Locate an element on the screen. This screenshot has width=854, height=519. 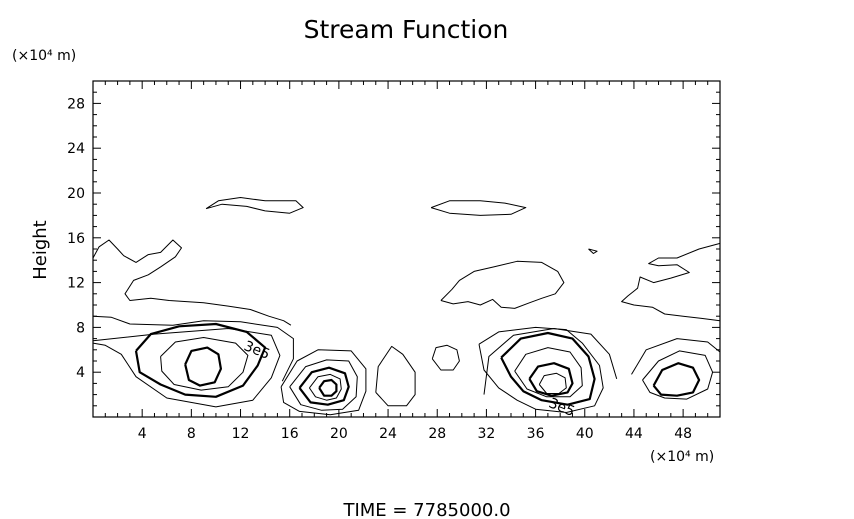
y-tick-label: 16 is located at coordinates (76, 239).